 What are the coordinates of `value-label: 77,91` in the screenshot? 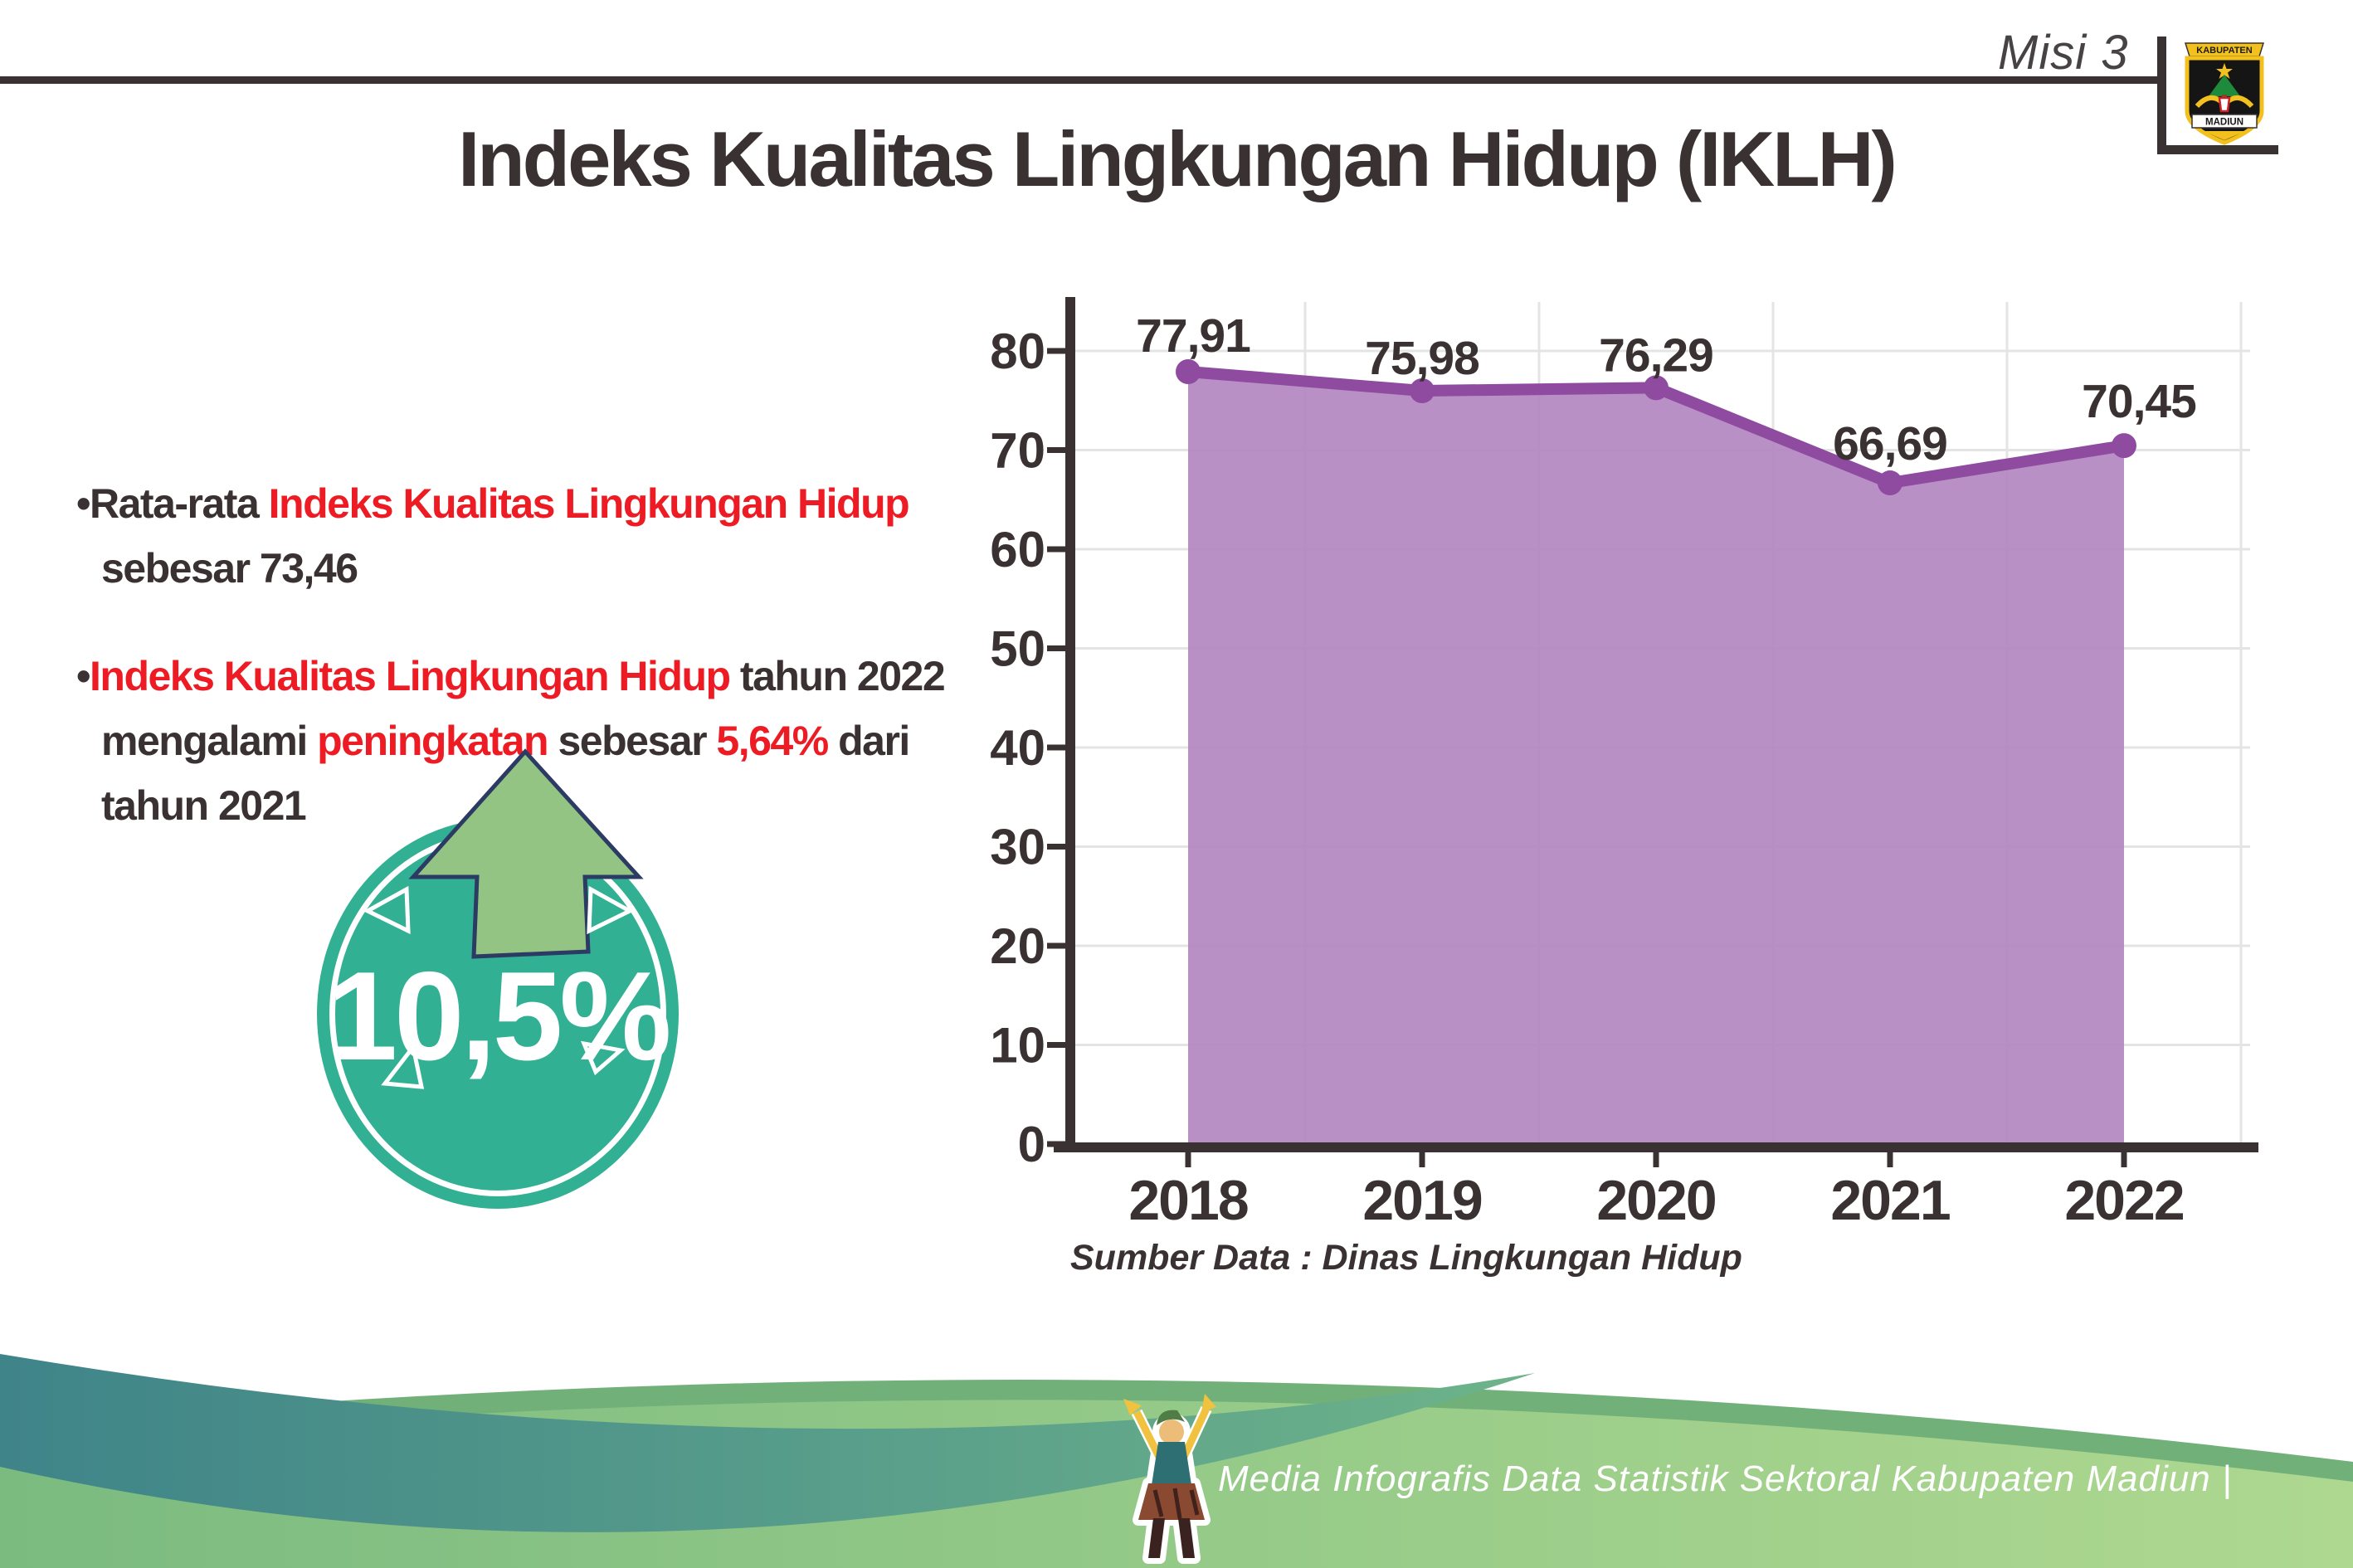 It's located at (1193, 336).